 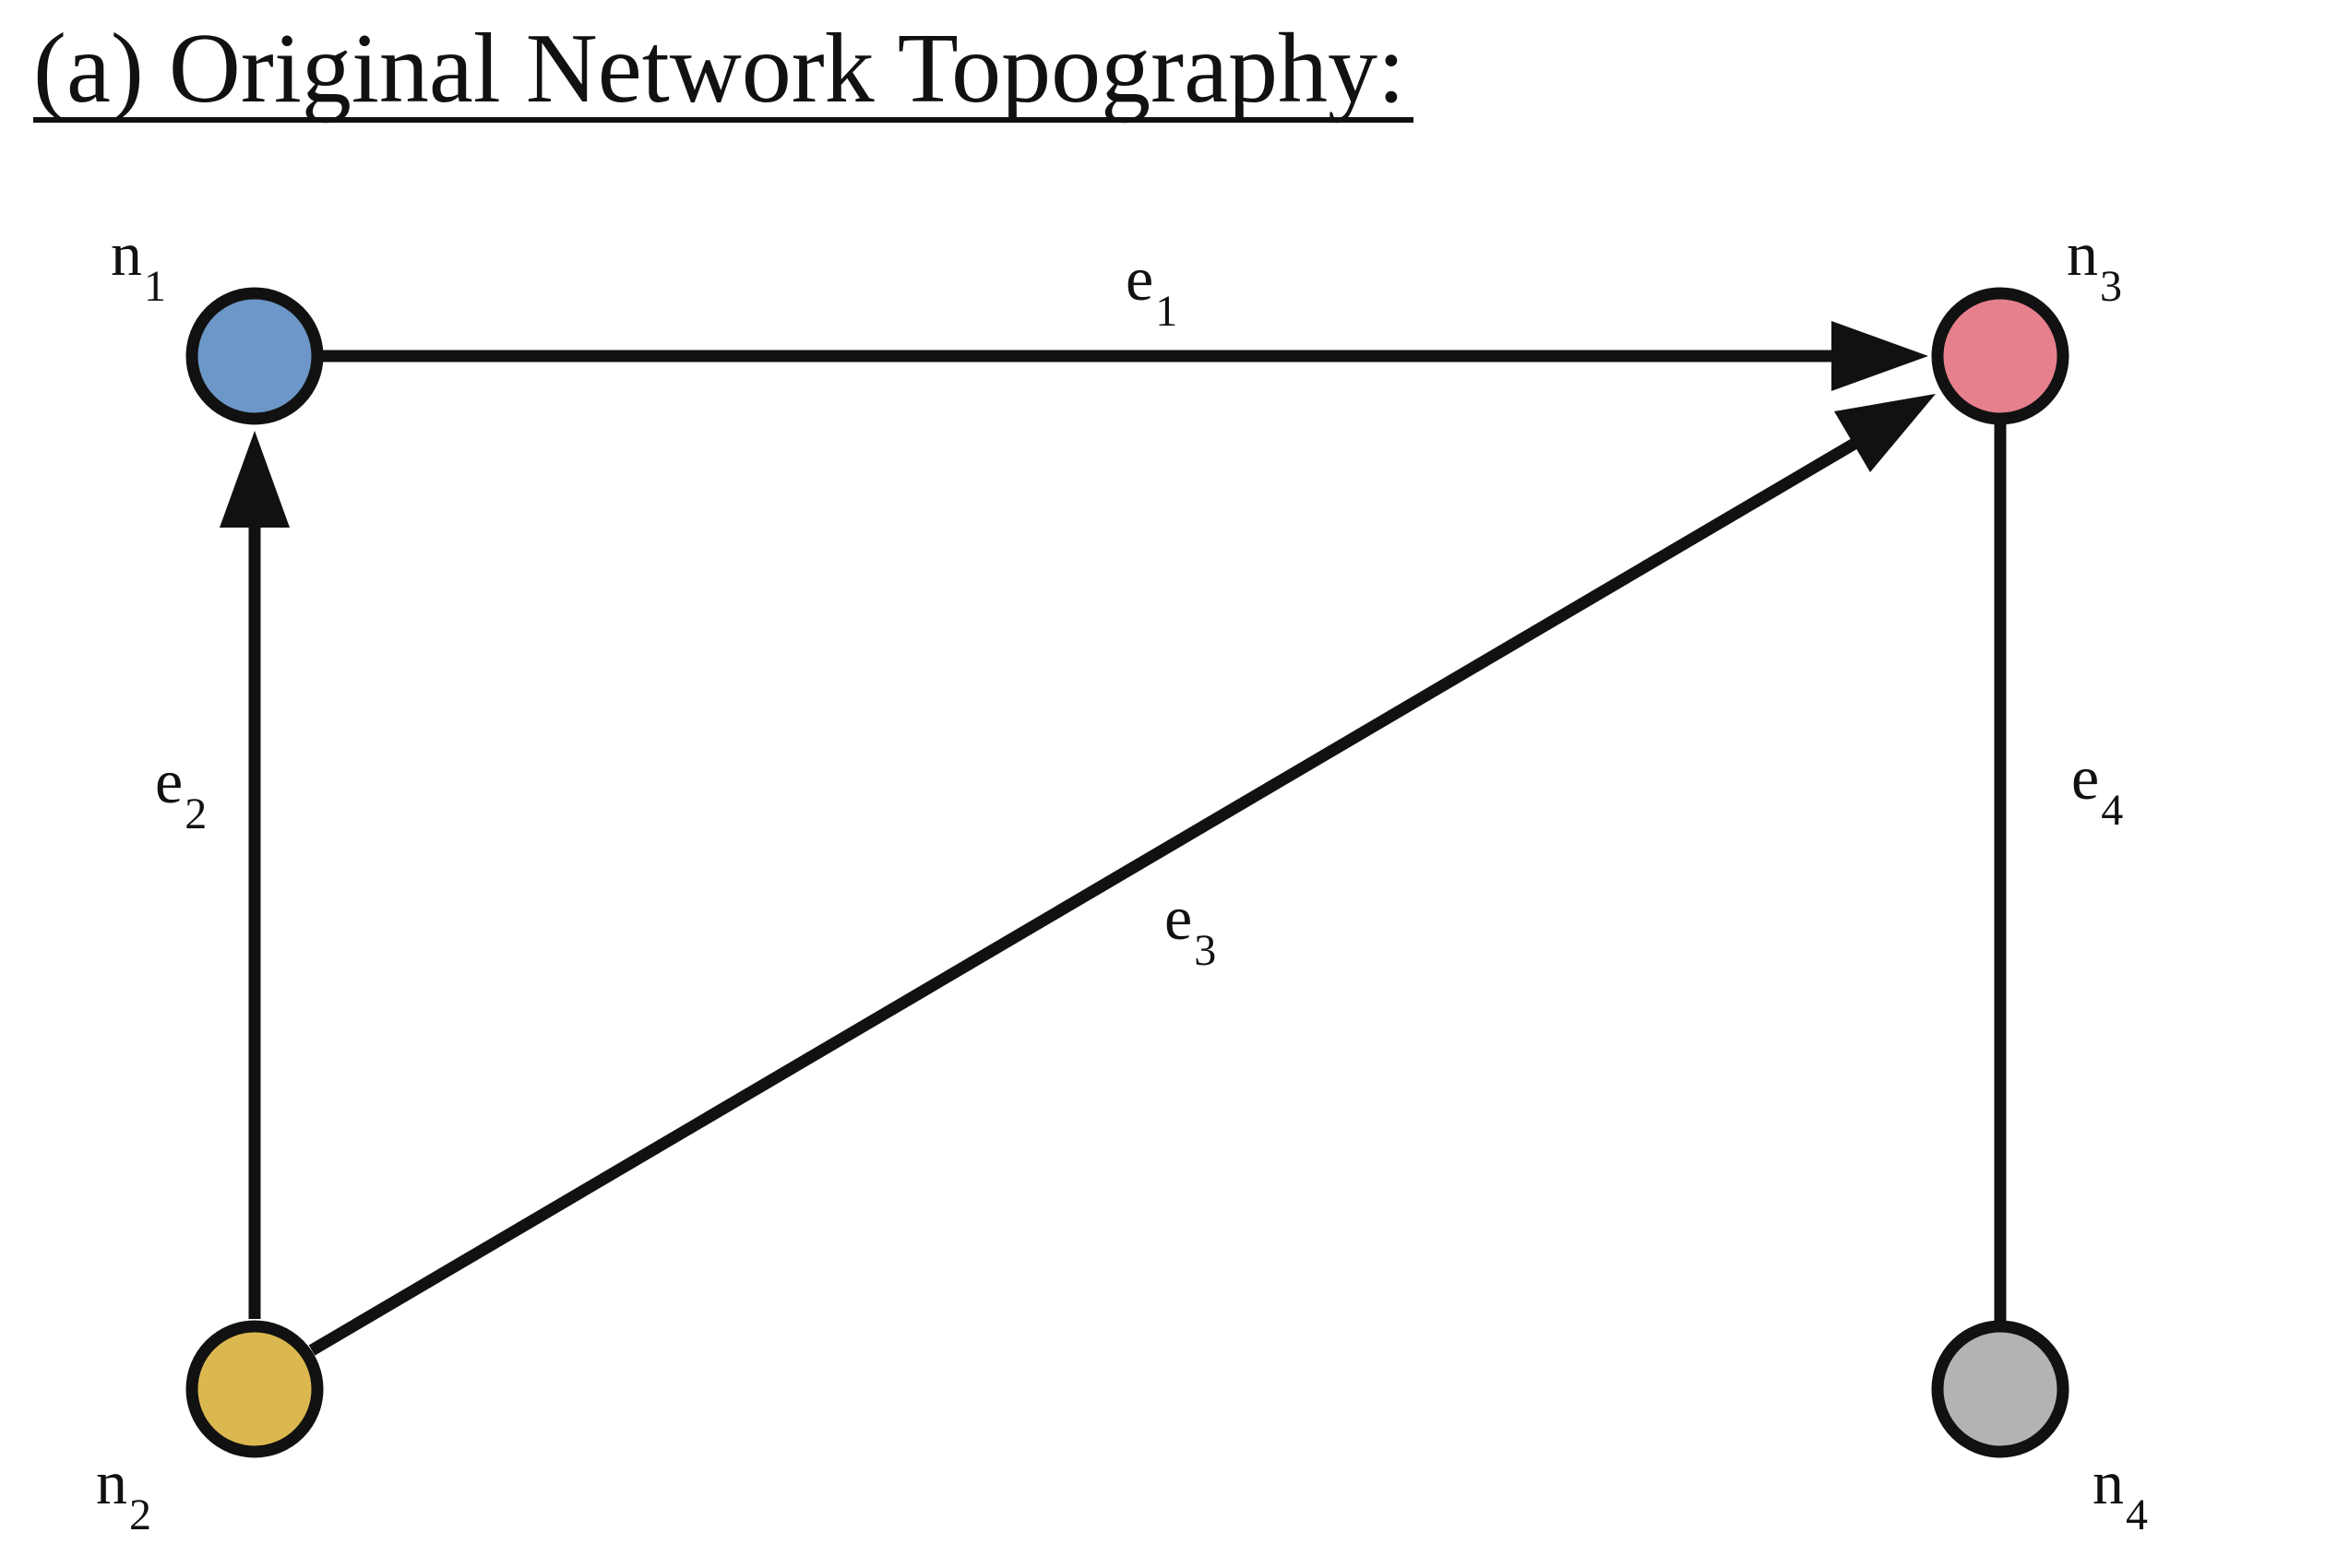 What do you see at coordinates (1885, 433) in the screenshot?
I see `edge-e3-arrowhead` at bounding box center [1885, 433].